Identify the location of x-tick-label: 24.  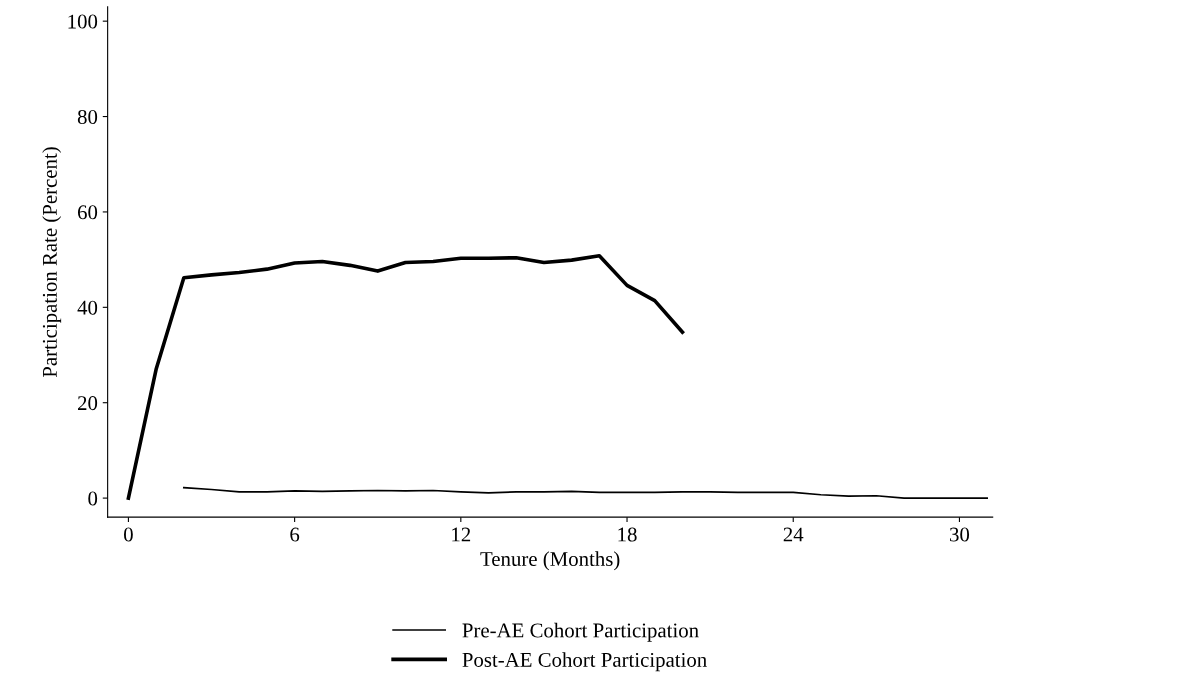
(793, 534).